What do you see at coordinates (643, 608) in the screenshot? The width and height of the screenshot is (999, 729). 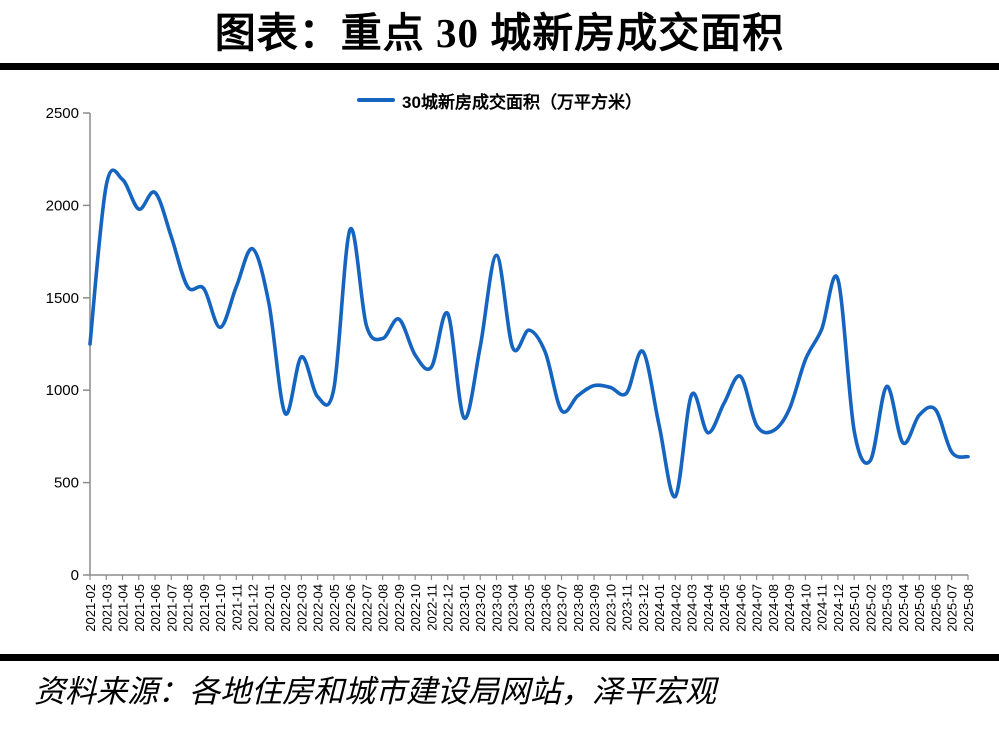 I see `x-tick-label: 2023-12` at bounding box center [643, 608].